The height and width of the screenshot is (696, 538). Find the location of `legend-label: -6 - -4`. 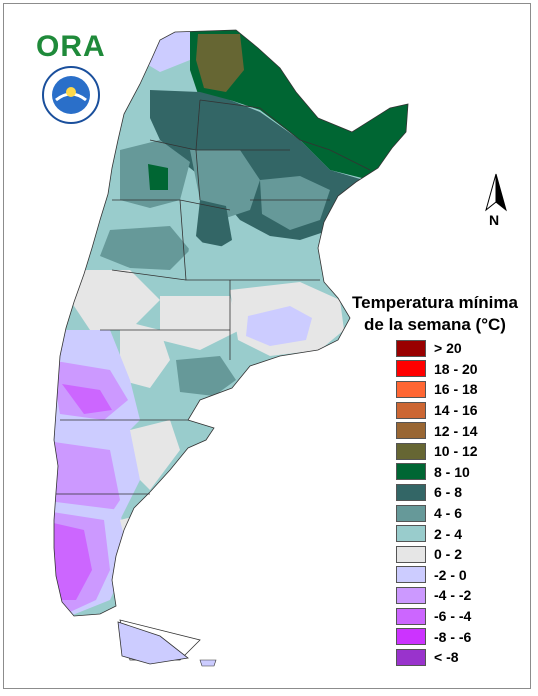

legend-label: -6 - -4 is located at coordinates (453, 616).